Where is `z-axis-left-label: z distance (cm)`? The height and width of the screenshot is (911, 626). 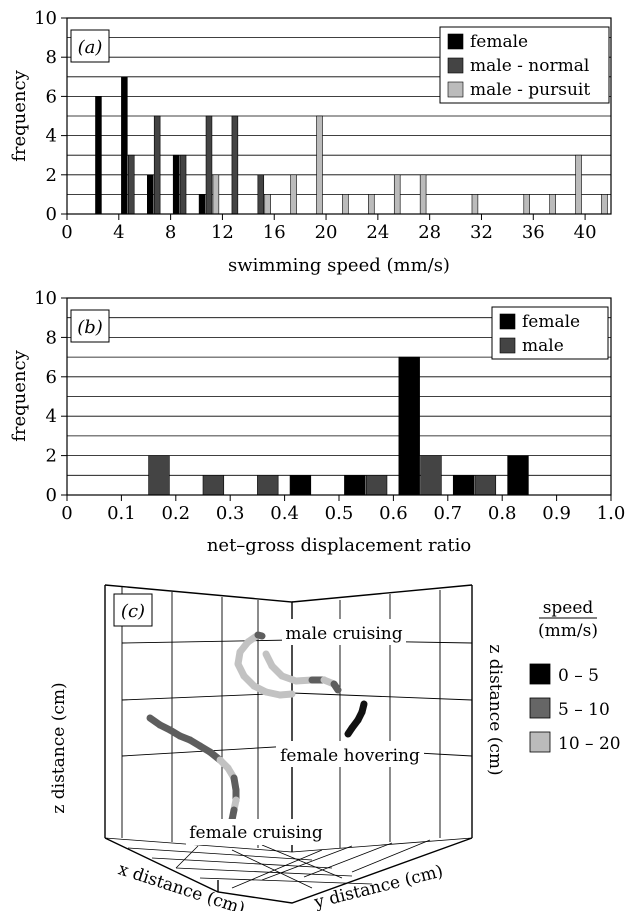
z-axis-left-label: z distance (cm) is located at coordinates (59, 747).